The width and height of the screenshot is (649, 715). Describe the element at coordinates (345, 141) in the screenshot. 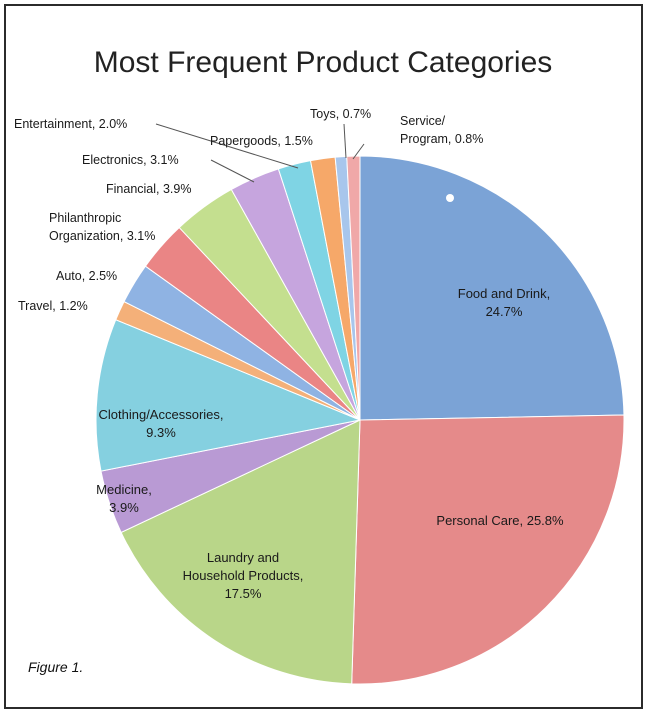

I see `leader-line-toys` at that location.